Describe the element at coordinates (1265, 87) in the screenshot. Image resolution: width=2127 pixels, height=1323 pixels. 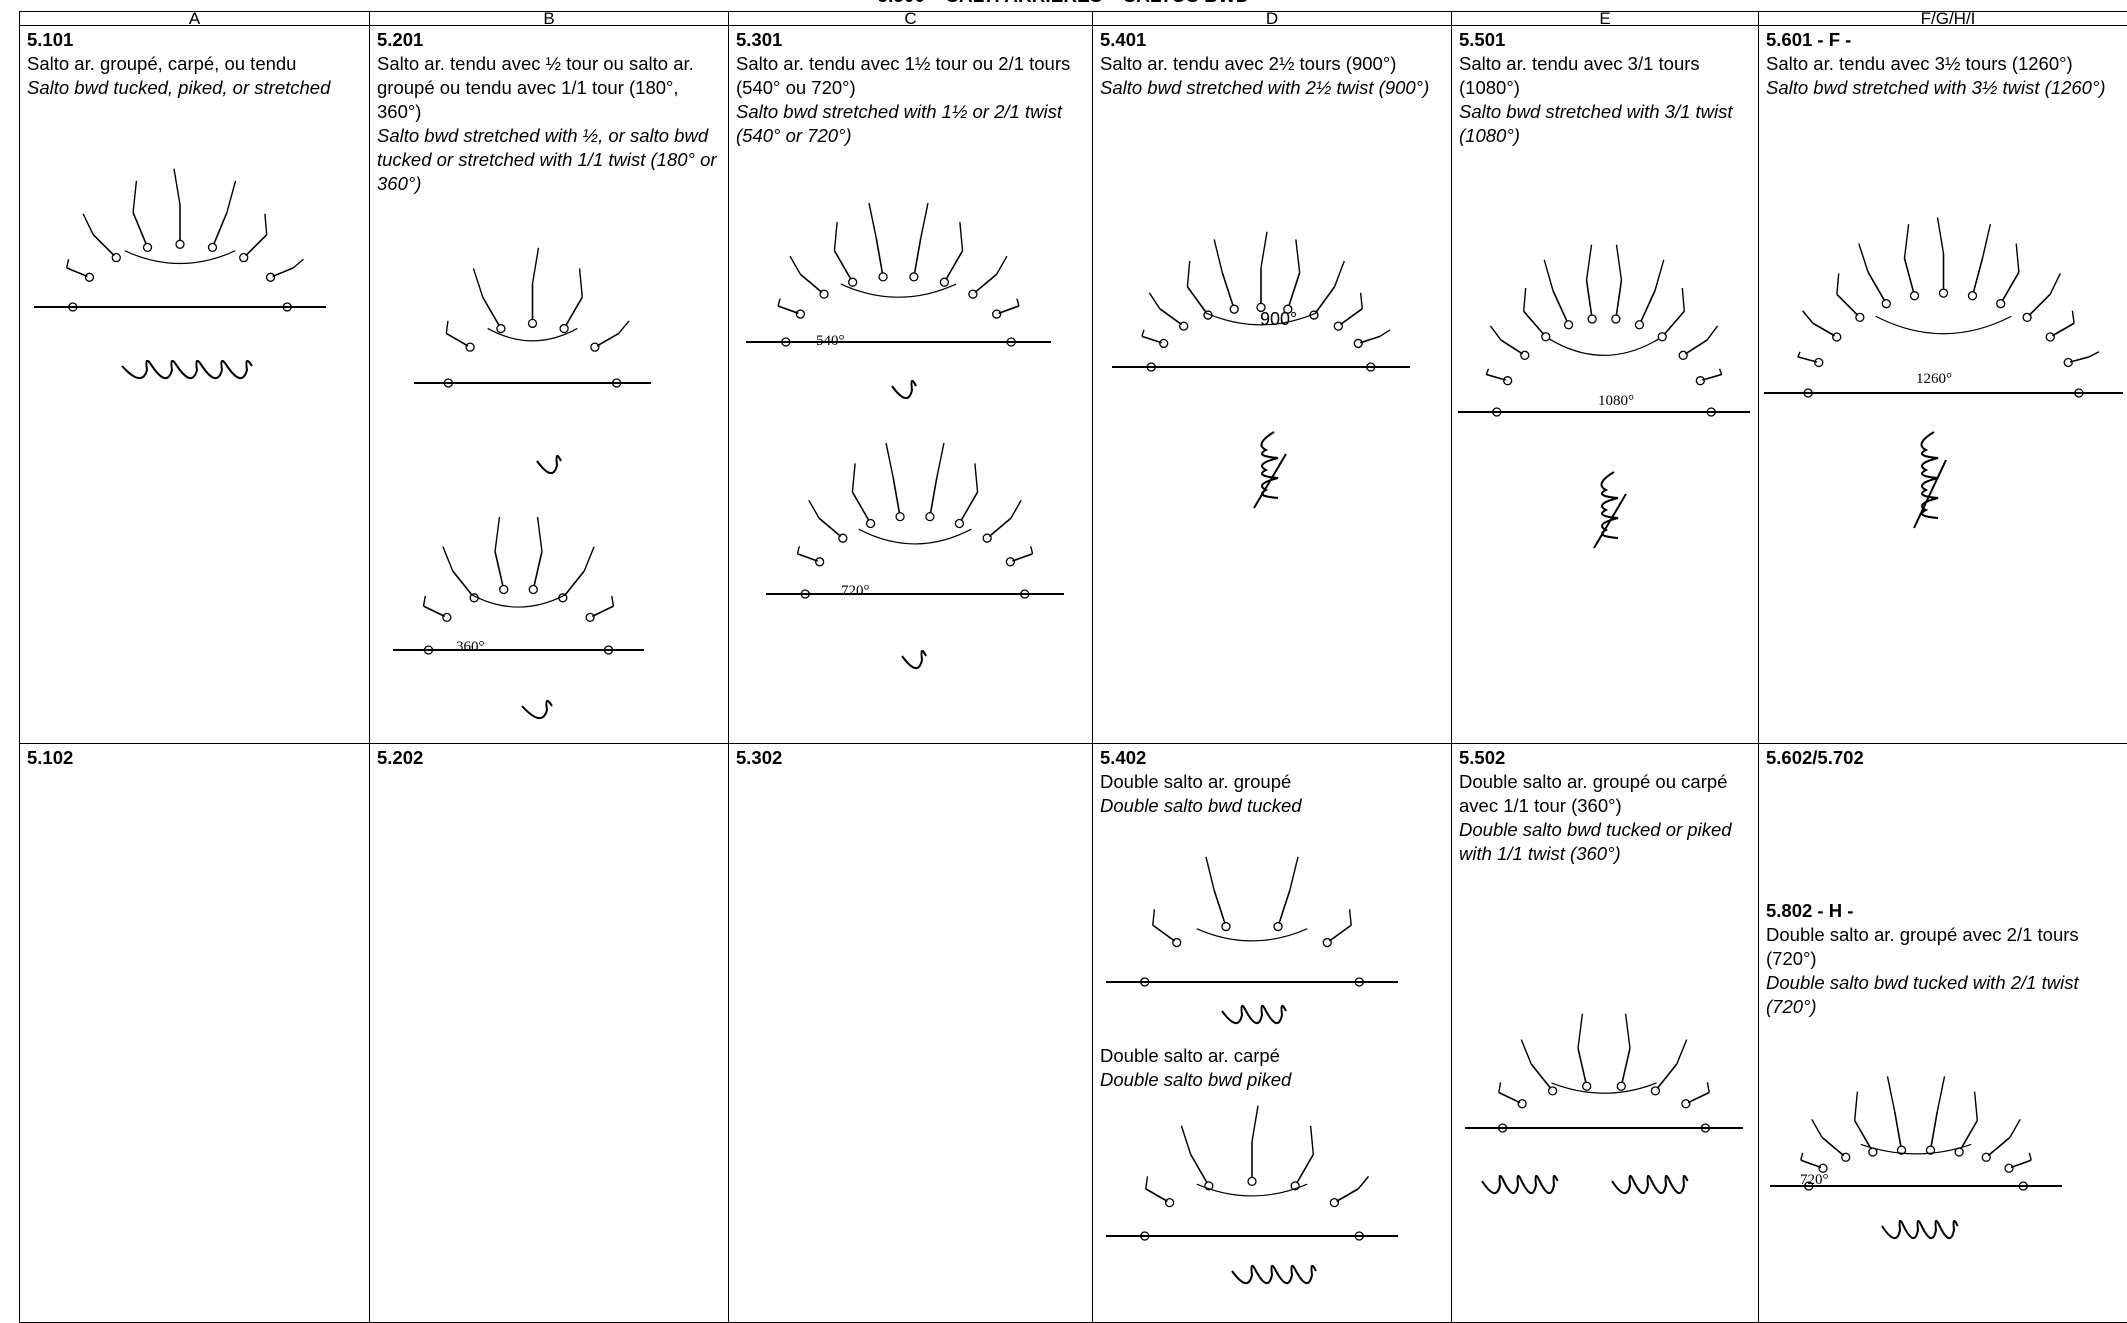
I see `english-text: Salto bwd stretched with 2½ twist (900°)` at that location.